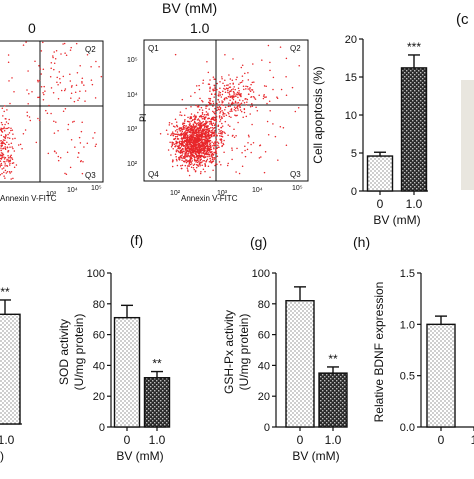 The height and width of the screenshot is (479, 474). Describe the element at coordinates (11, 374) in the screenshot. I see `partial-bar-chart: ** 1.0)` at that location.